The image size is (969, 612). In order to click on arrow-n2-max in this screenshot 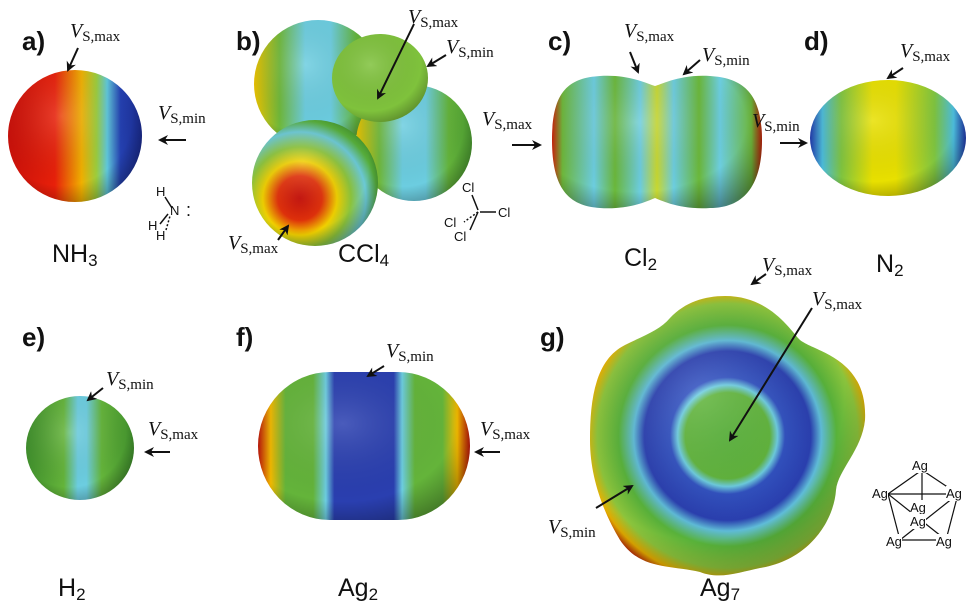, I will do `click(895, 73)`.